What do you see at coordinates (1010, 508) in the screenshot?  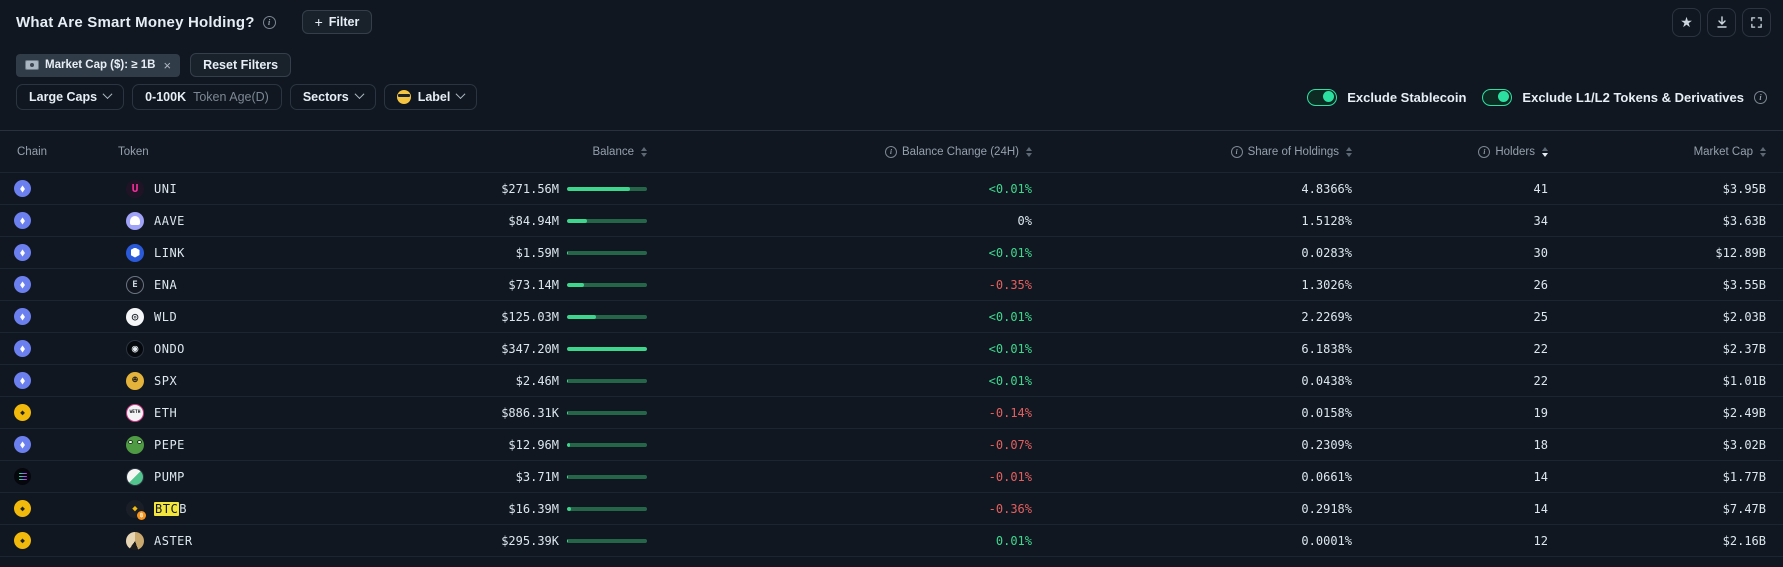 I see `balance-change-value: -0.36%` at bounding box center [1010, 508].